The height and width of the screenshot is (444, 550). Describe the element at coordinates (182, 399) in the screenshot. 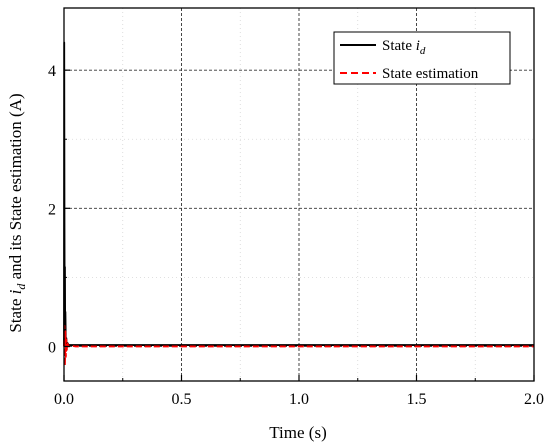

I see `x-tick-label: 0.5` at that location.